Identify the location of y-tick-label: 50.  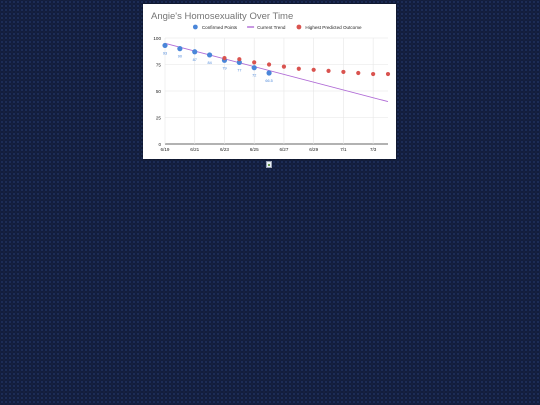
(159, 91).